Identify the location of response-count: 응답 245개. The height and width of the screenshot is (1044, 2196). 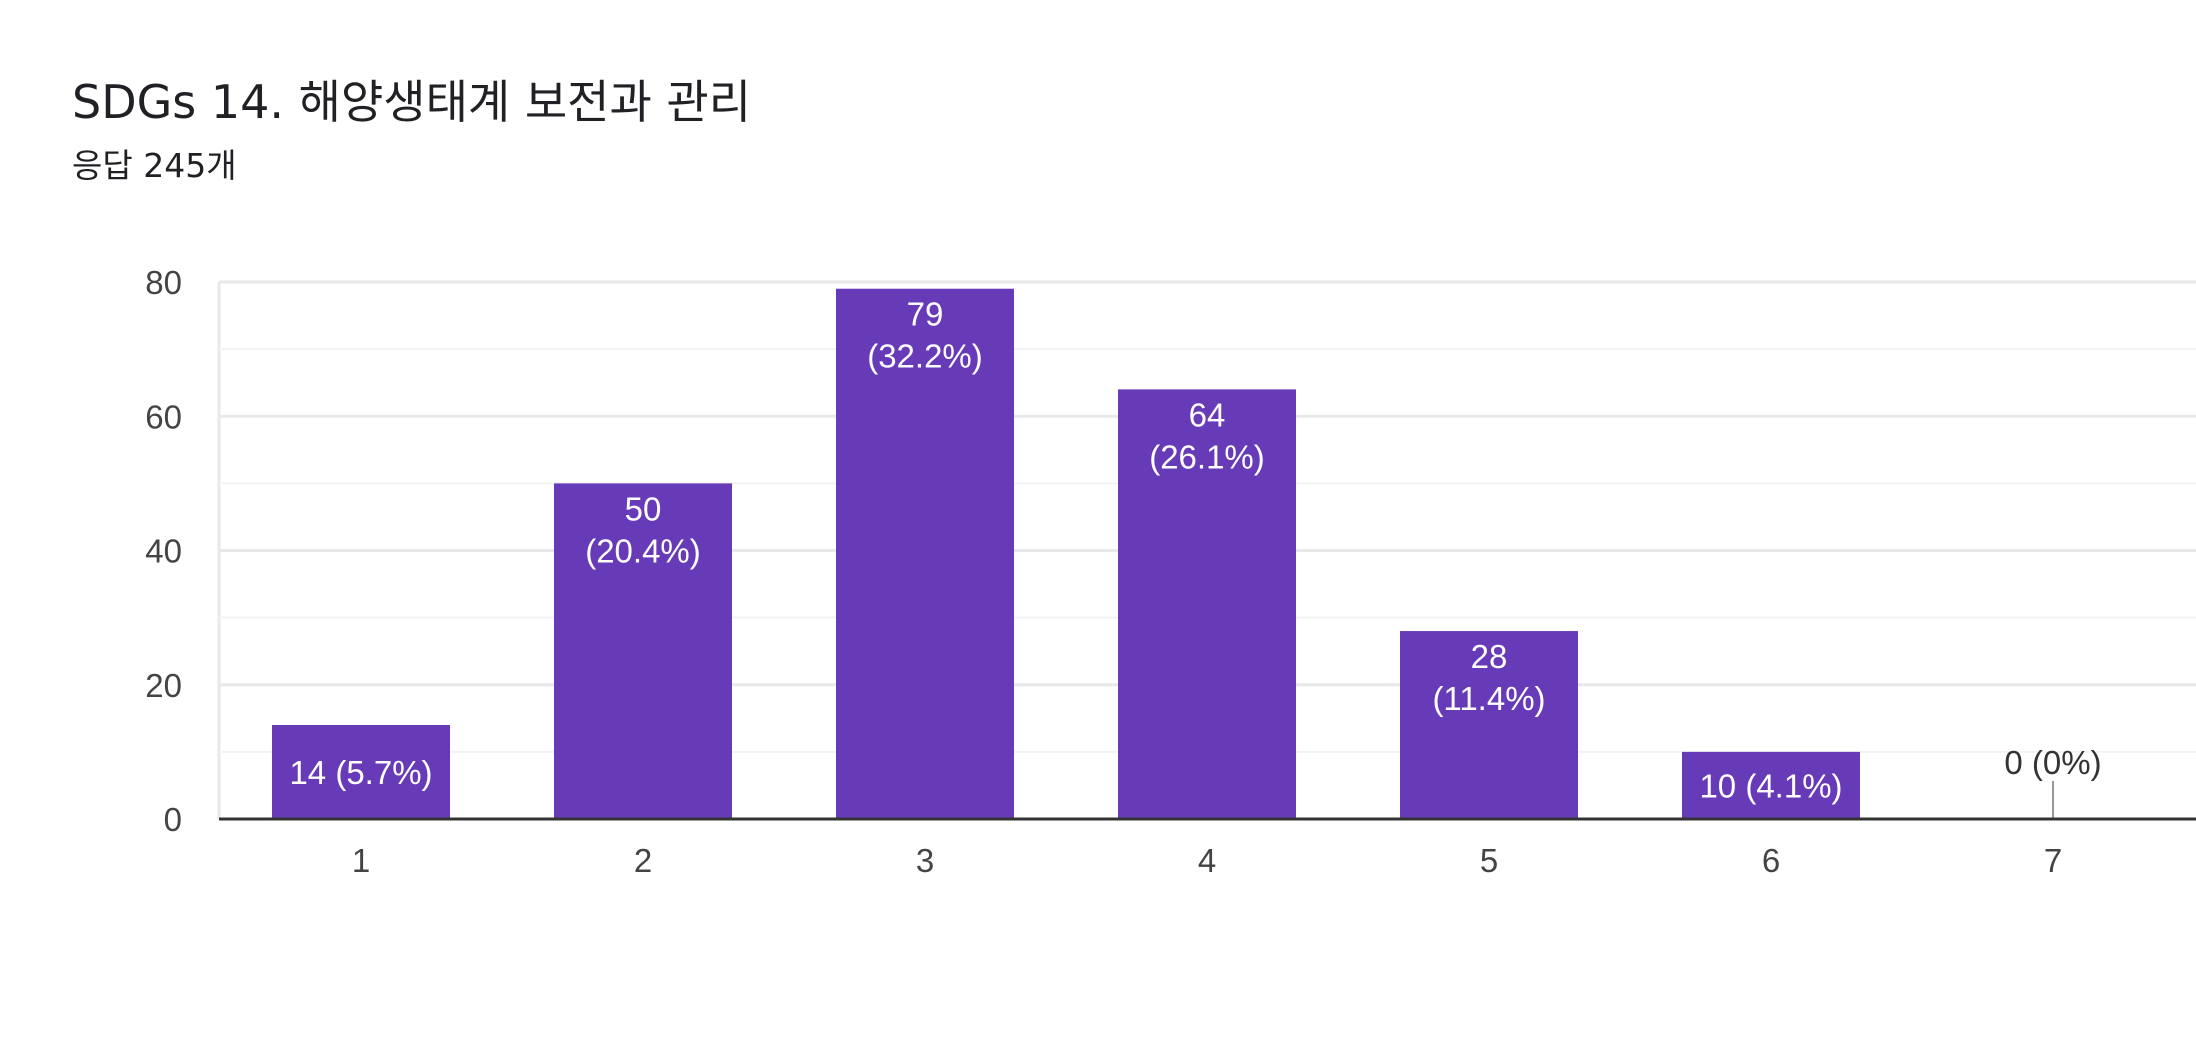
(154, 165).